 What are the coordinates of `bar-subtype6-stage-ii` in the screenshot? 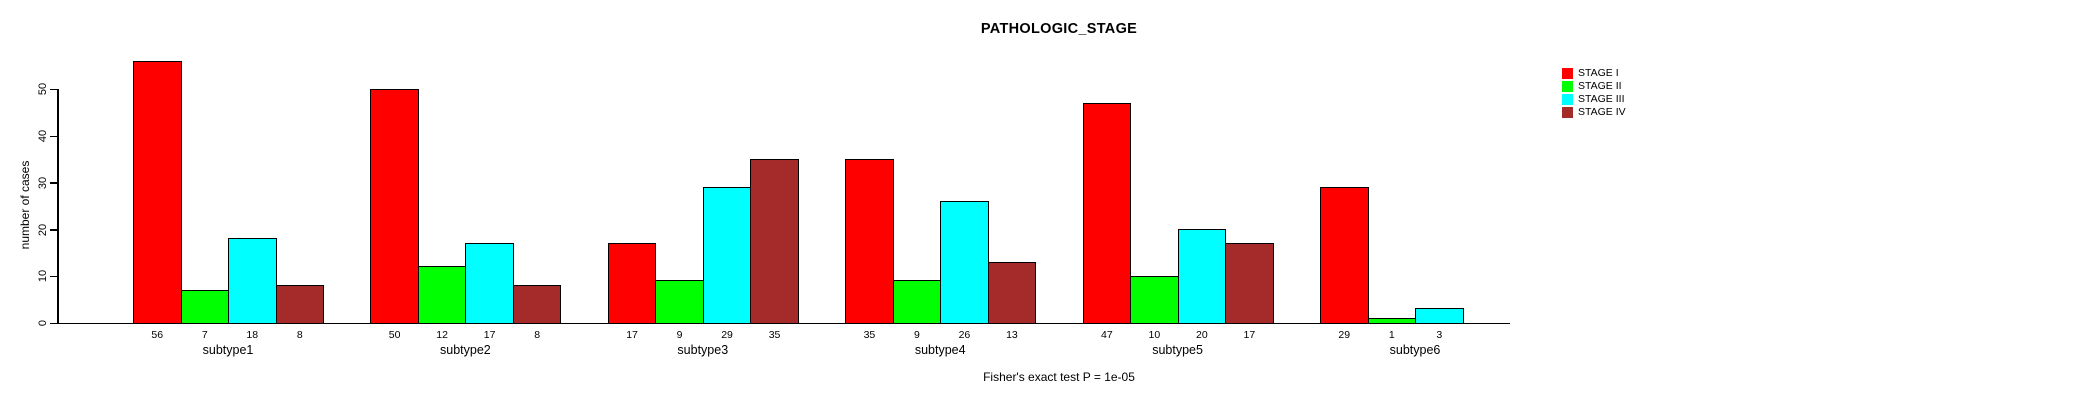 It's located at (1391, 320).